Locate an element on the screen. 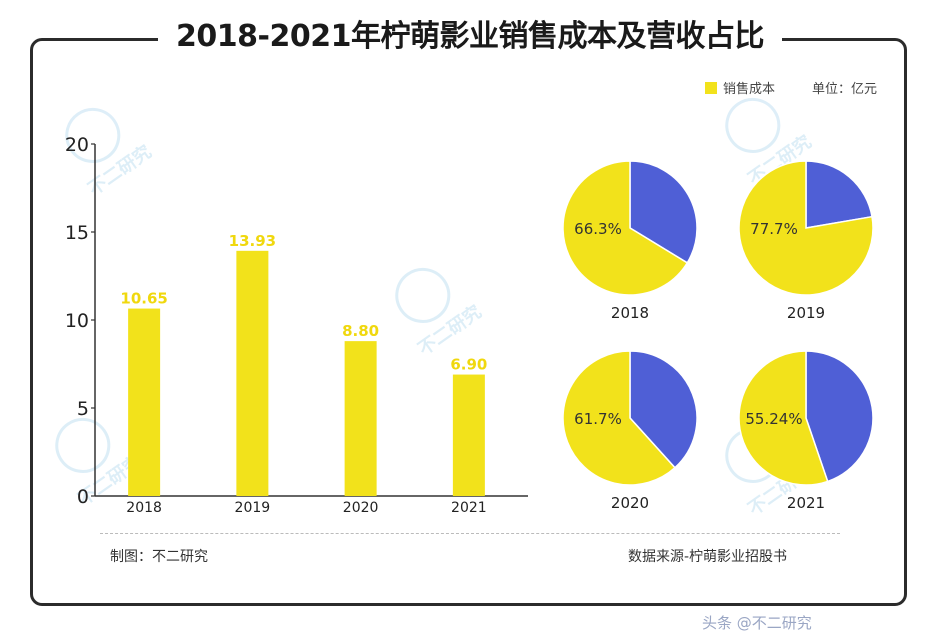 Image resolution: width=940 pixels, height=644 pixels. footer-source: 数据来源-柠萌影业招股书 is located at coordinates (708, 557).